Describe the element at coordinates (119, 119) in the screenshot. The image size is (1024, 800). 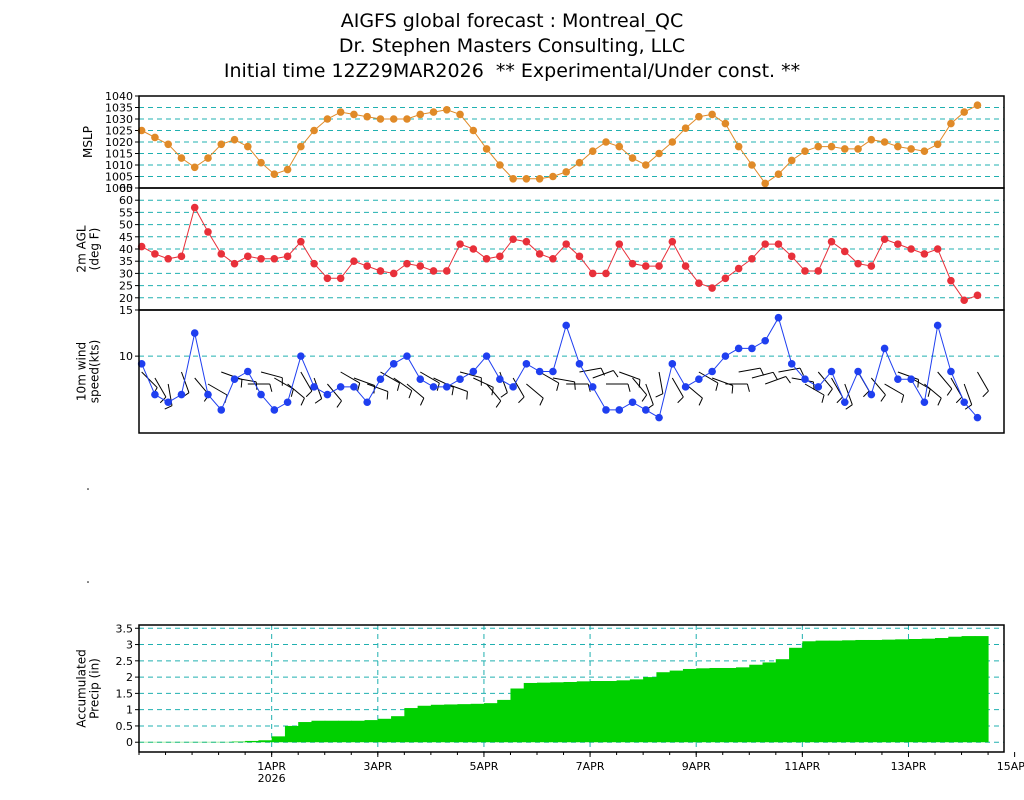
I see `mslp-ytick-label: 1030` at that location.